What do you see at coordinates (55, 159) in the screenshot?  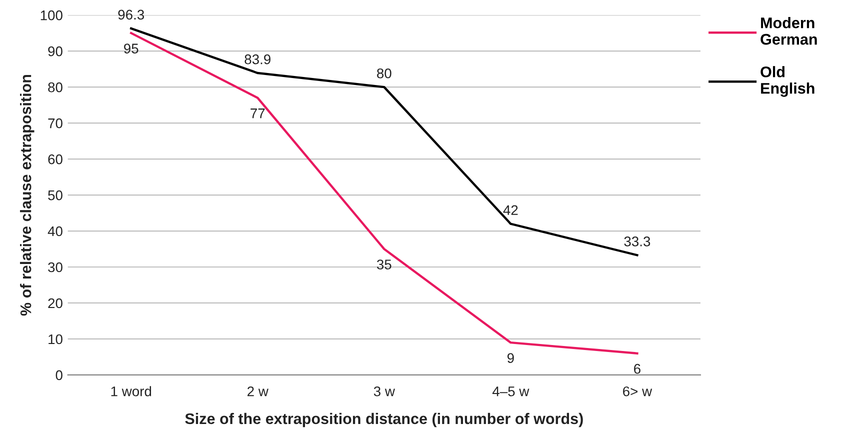 I see `y-tick-label: 60` at bounding box center [55, 159].